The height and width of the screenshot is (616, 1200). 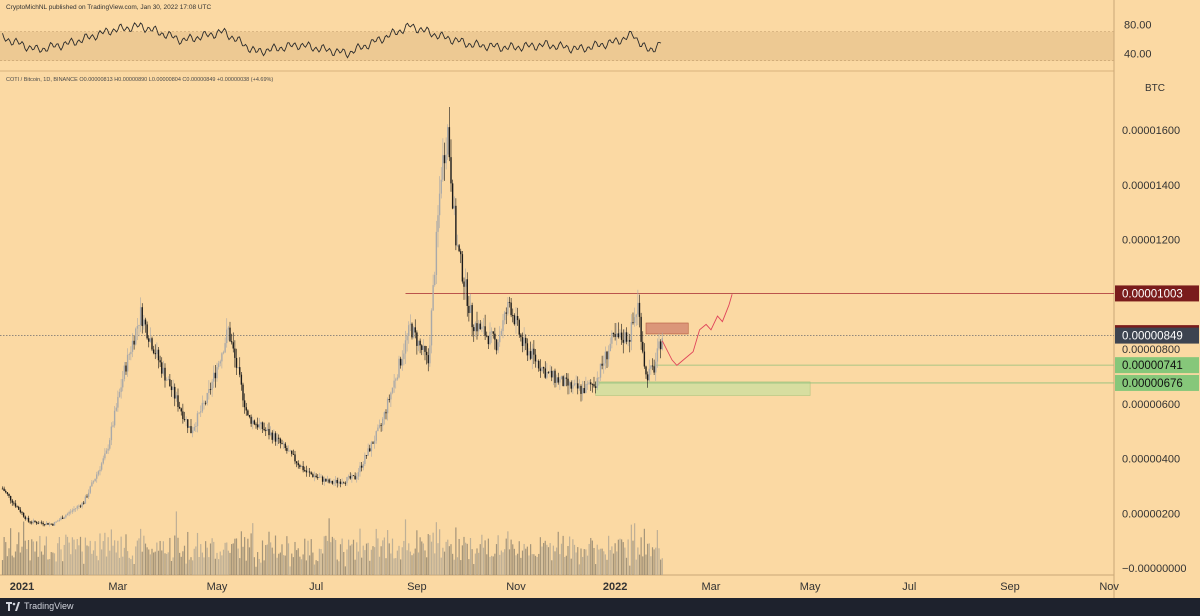 What do you see at coordinates (1151, 350) in the screenshot?
I see `price-tick-label: 0.00000800` at bounding box center [1151, 350].